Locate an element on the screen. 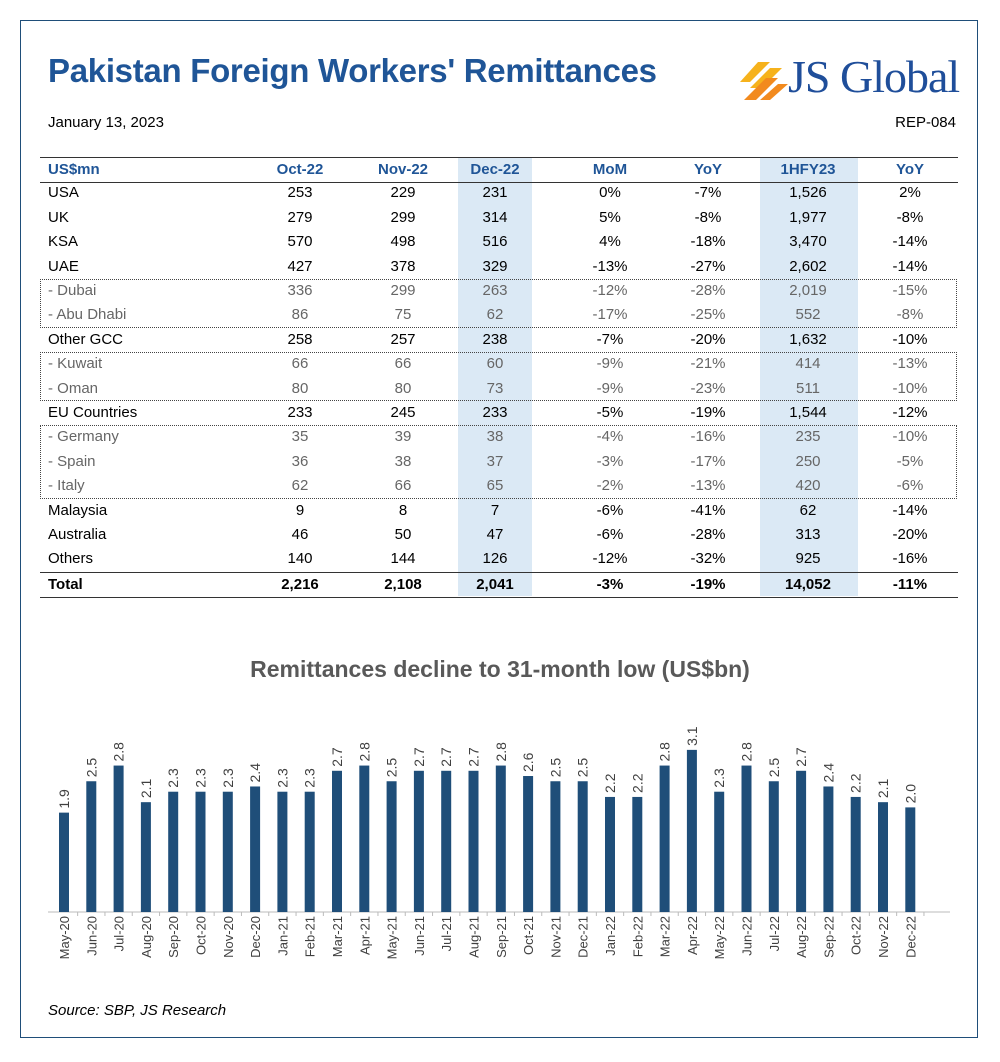 The width and height of the screenshot is (1000, 1062). total-row-cell: -19% is located at coordinates (708, 584).